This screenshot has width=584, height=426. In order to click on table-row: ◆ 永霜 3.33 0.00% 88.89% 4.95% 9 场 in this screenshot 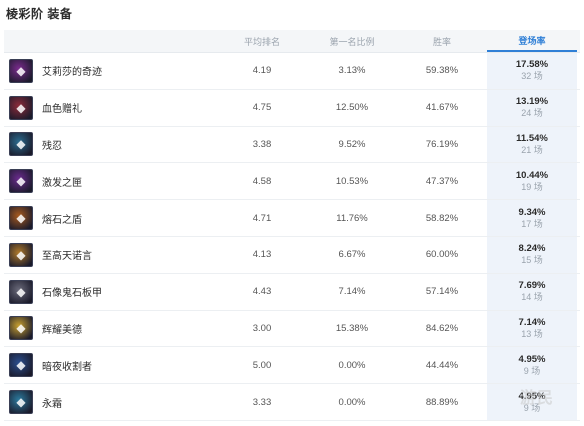, I will do `click(292, 402)`.